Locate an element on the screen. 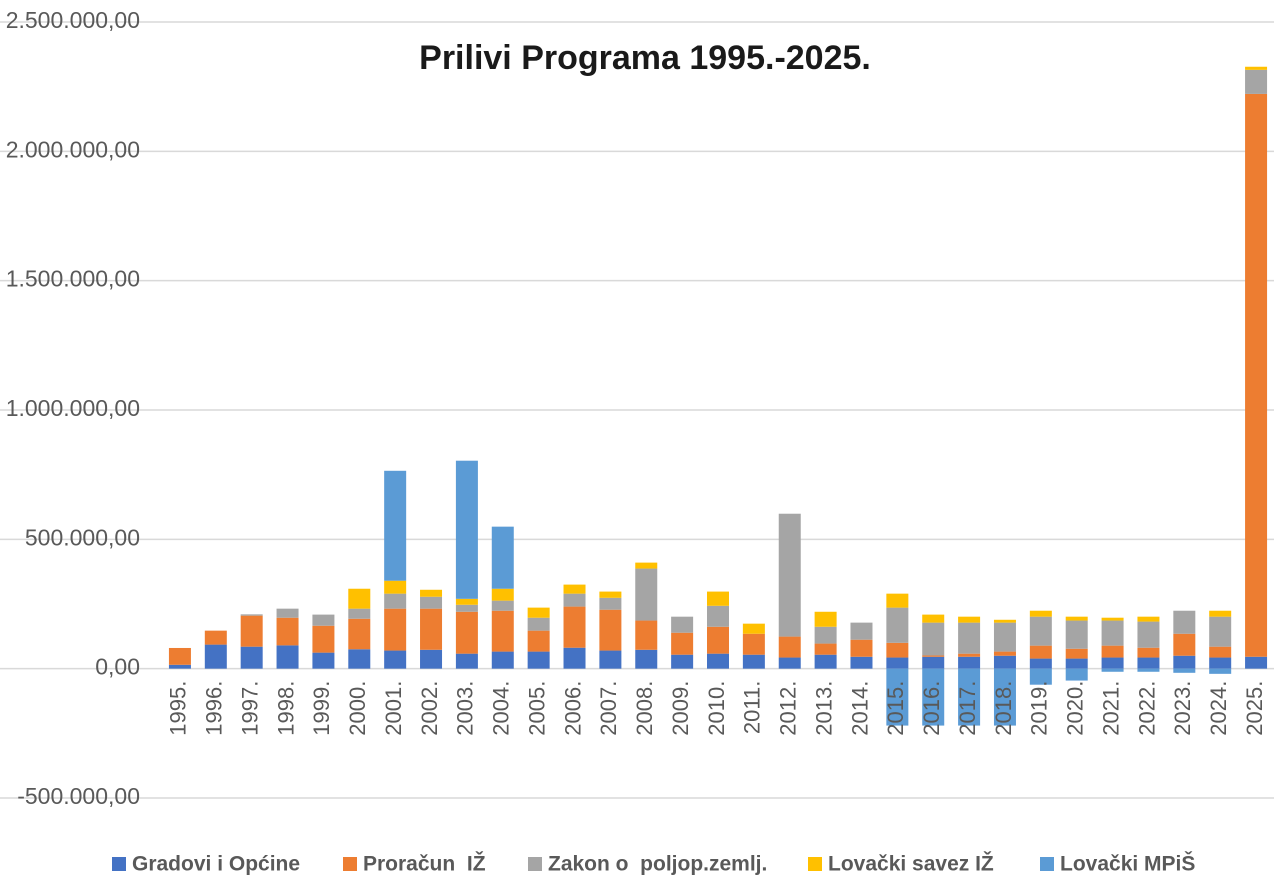 The width and height of the screenshot is (1274, 881). x-tick-label: 2007. is located at coordinates (608, 708).